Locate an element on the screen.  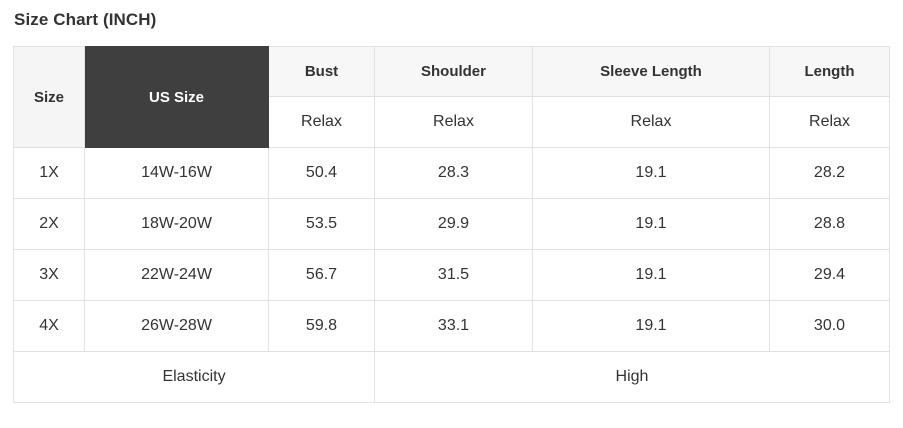
elasticity-label: Elasticity is located at coordinates (194, 377).